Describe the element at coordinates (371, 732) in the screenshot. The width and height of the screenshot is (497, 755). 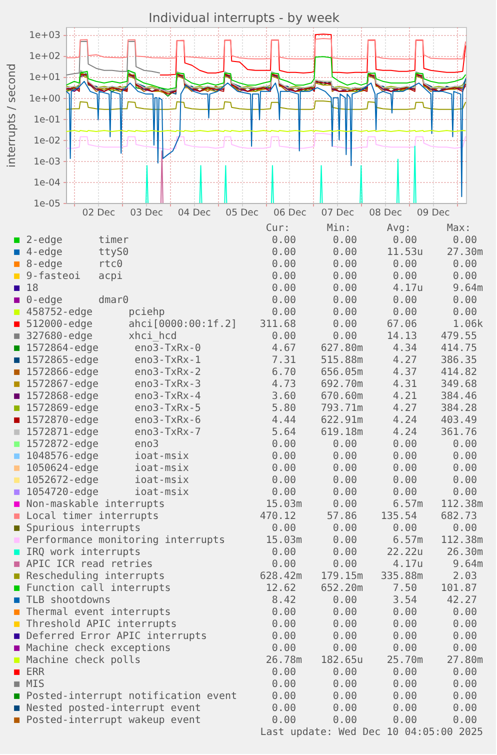
I see `text: Last update: Wed Dec 10 04:05:00 2025` at that location.